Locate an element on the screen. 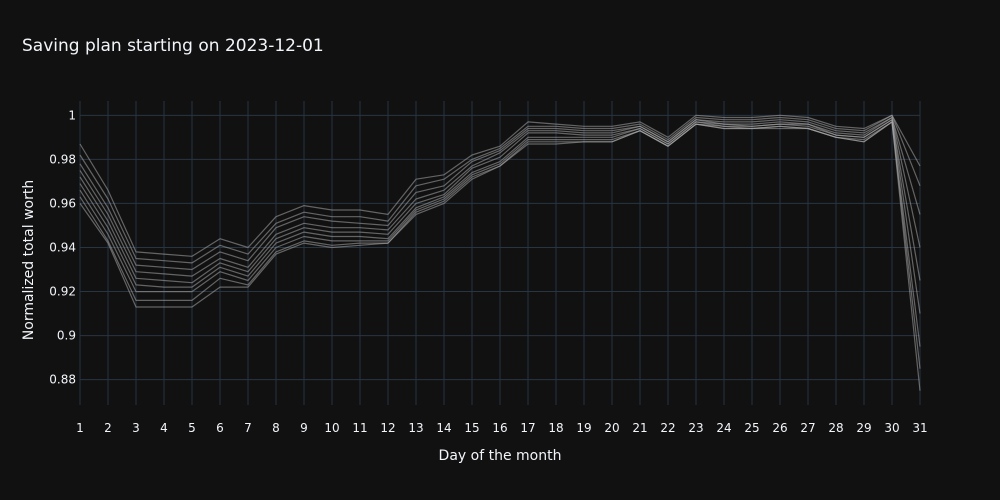 This screenshot has height=500, width=1000. x-tick-label: 15 is located at coordinates (471, 428).